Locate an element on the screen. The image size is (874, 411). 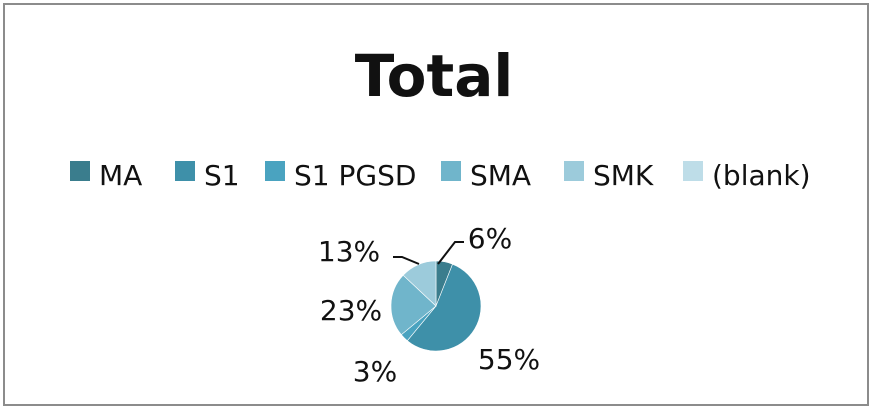
data-label-0: 6% is located at coordinates (490, 238).